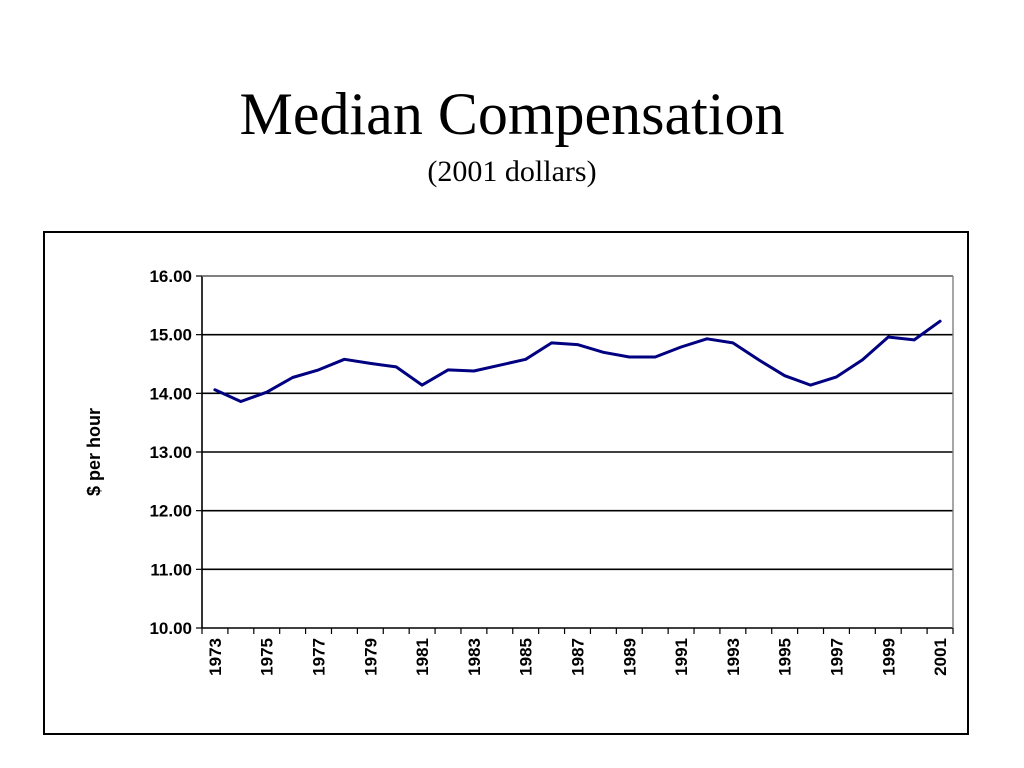 The image size is (1024, 768). What do you see at coordinates (888, 657) in the screenshot?
I see `x-tick-label: 1999` at bounding box center [888, 657].